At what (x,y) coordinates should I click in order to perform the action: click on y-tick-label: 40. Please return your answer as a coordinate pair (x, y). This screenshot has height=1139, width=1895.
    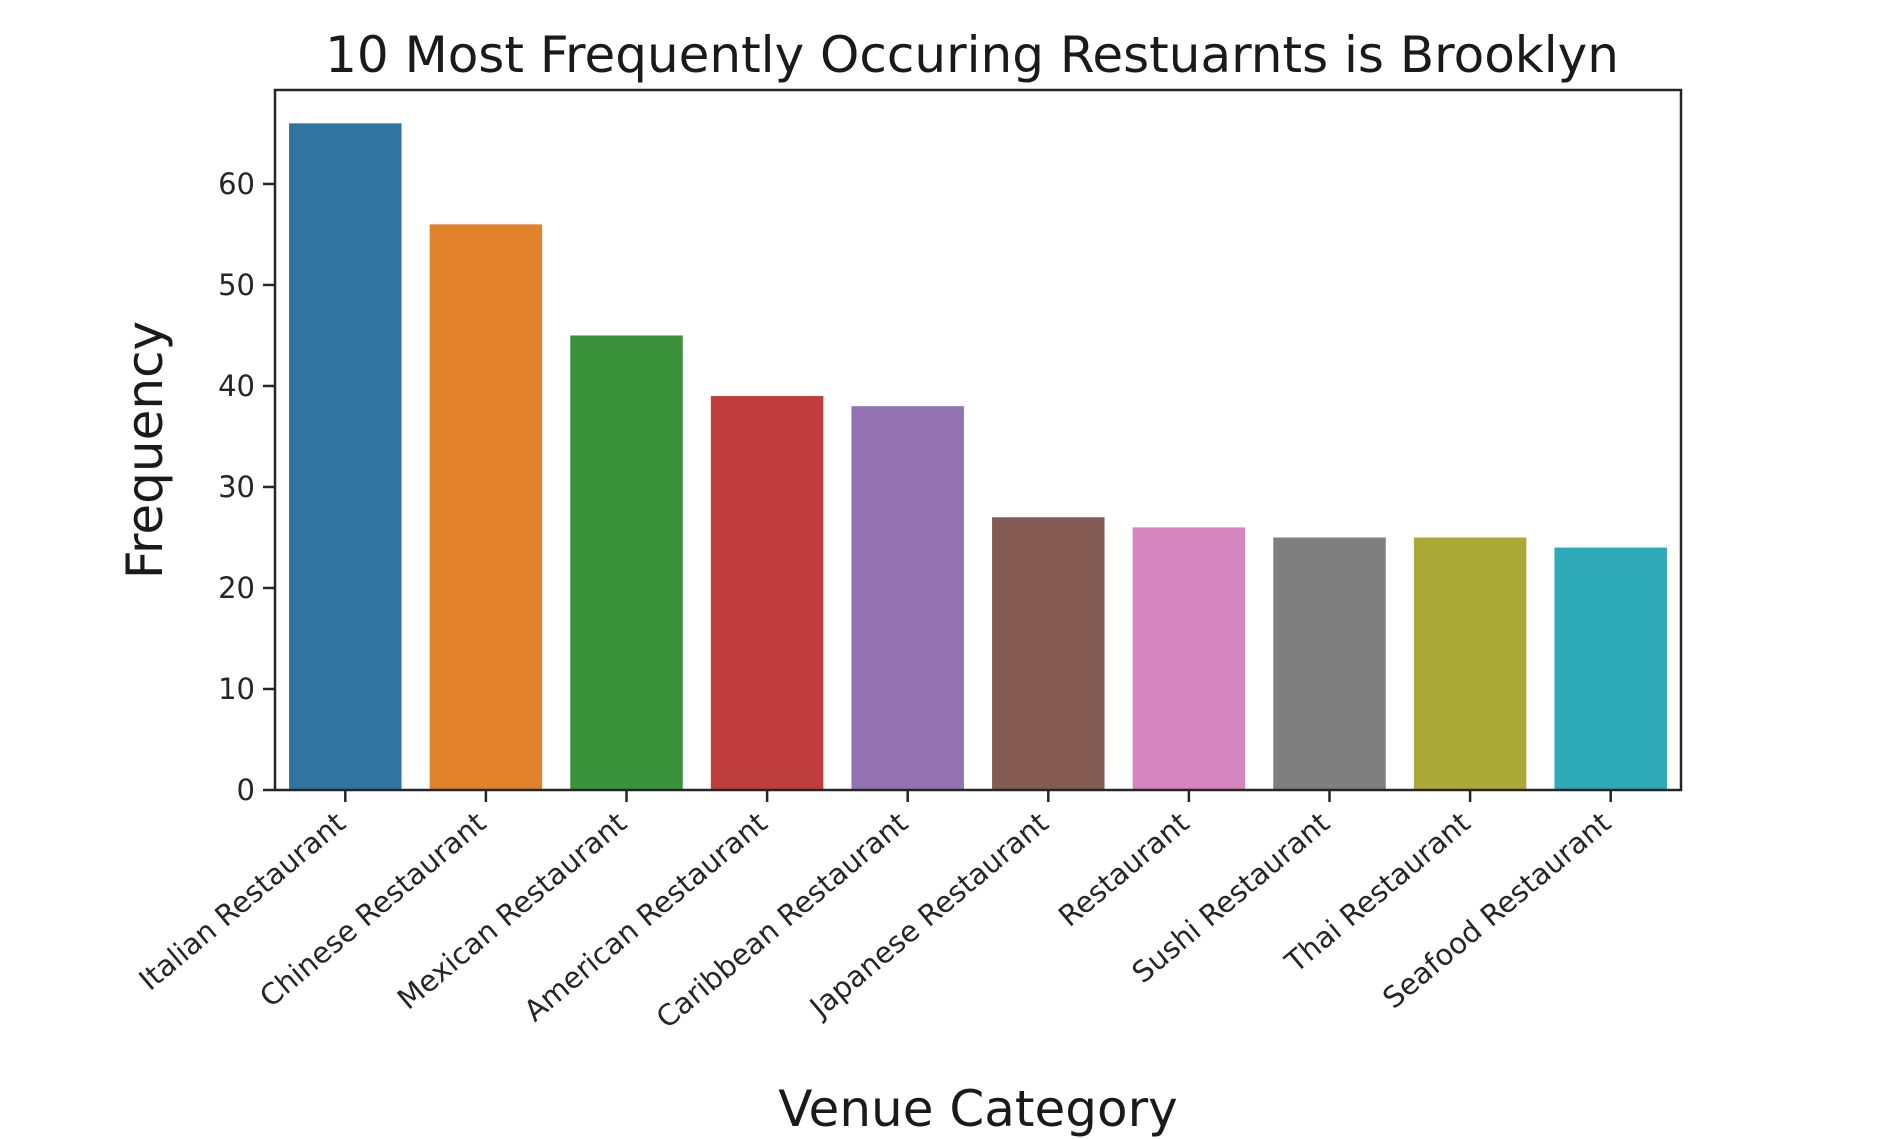
    Looking at the image, I should click on (236, 386).